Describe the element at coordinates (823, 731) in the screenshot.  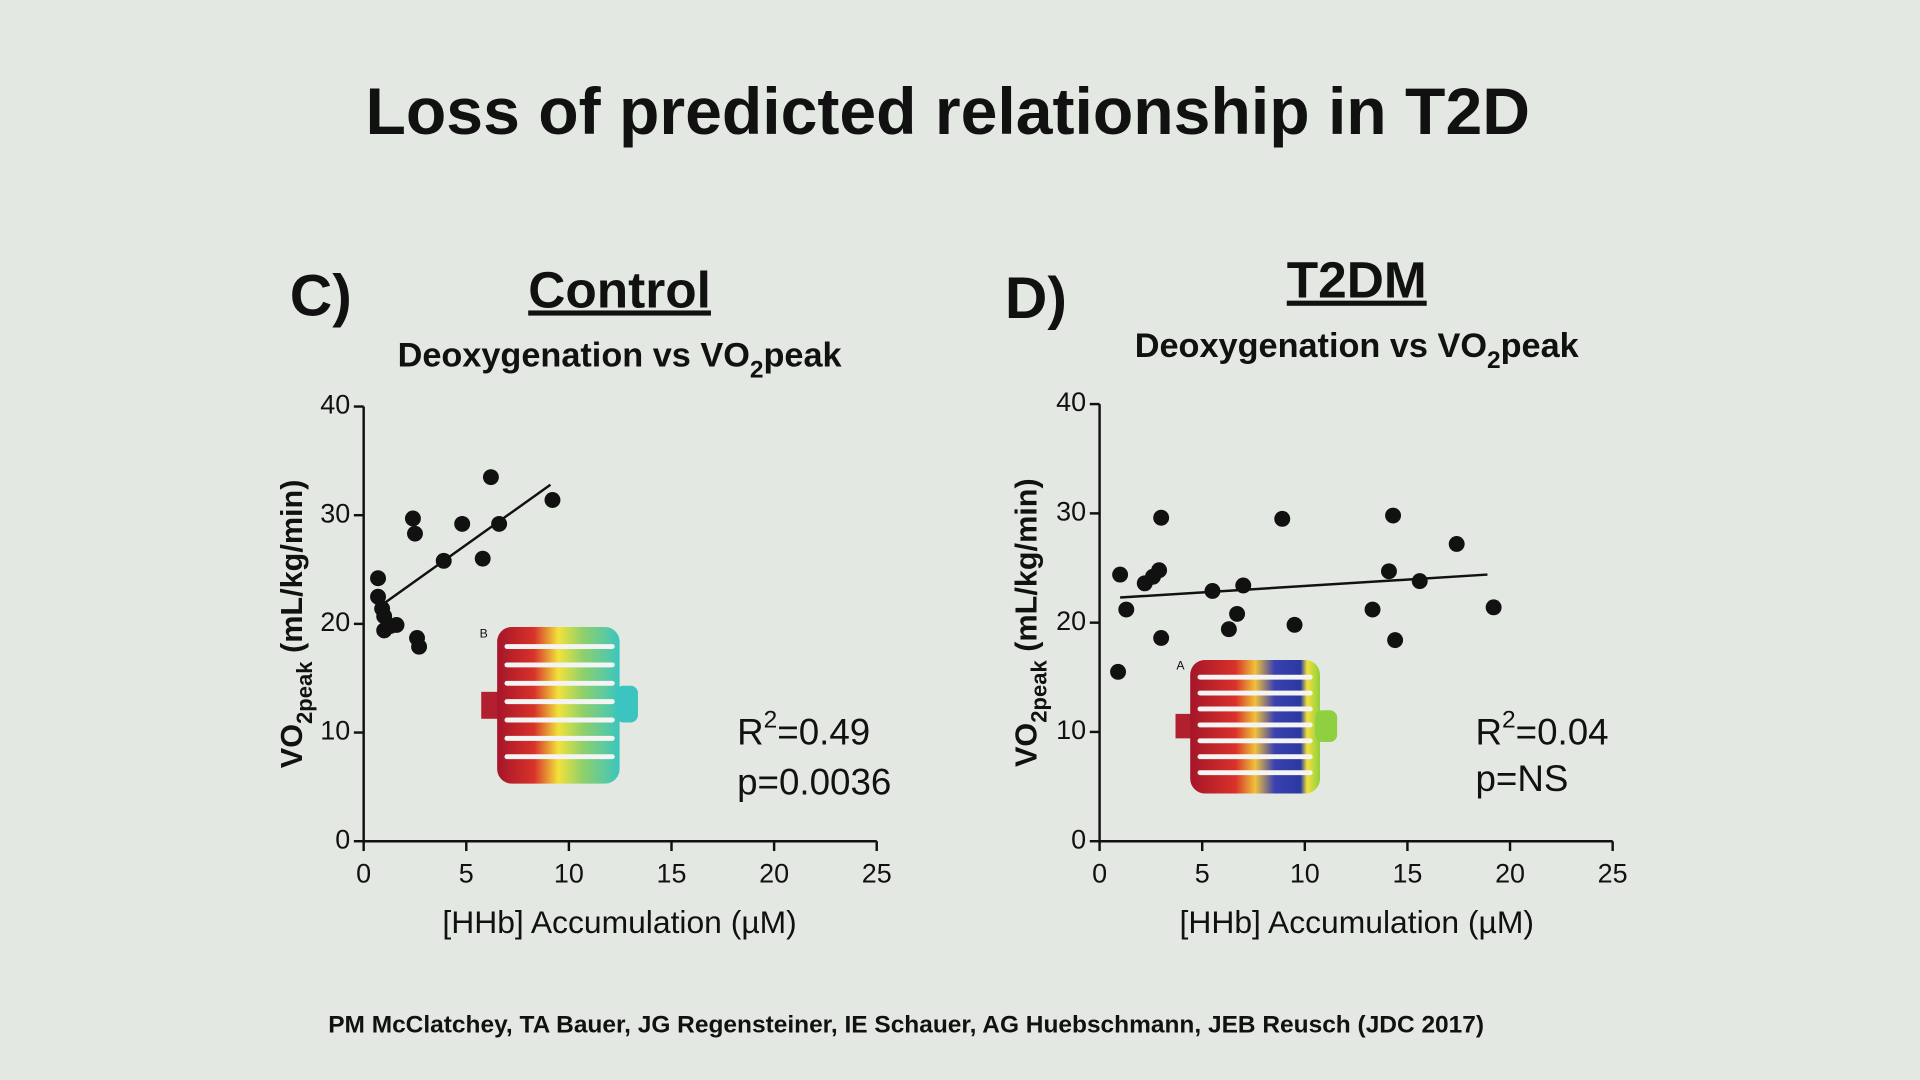
I see `annotation-part: =0.49` at that location.